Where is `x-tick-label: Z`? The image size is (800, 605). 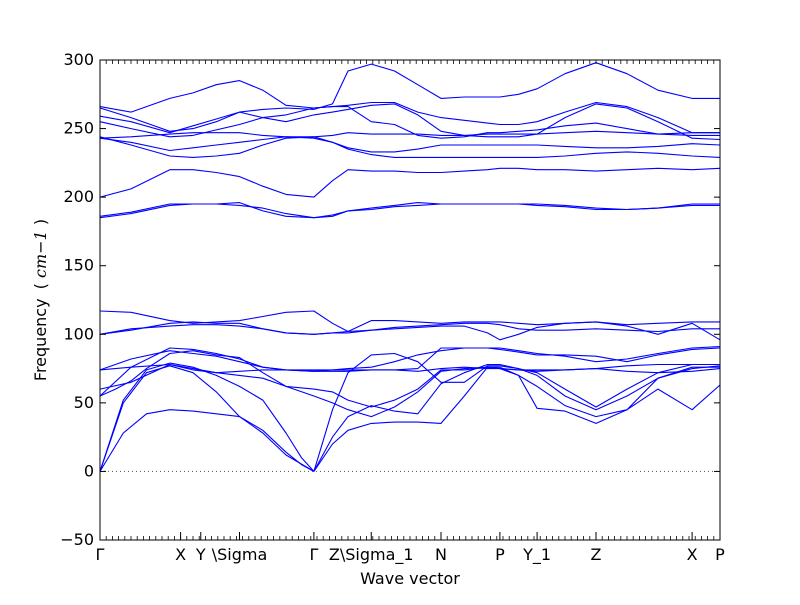 x-tick-label: Z is located at coordinates (596, 554).